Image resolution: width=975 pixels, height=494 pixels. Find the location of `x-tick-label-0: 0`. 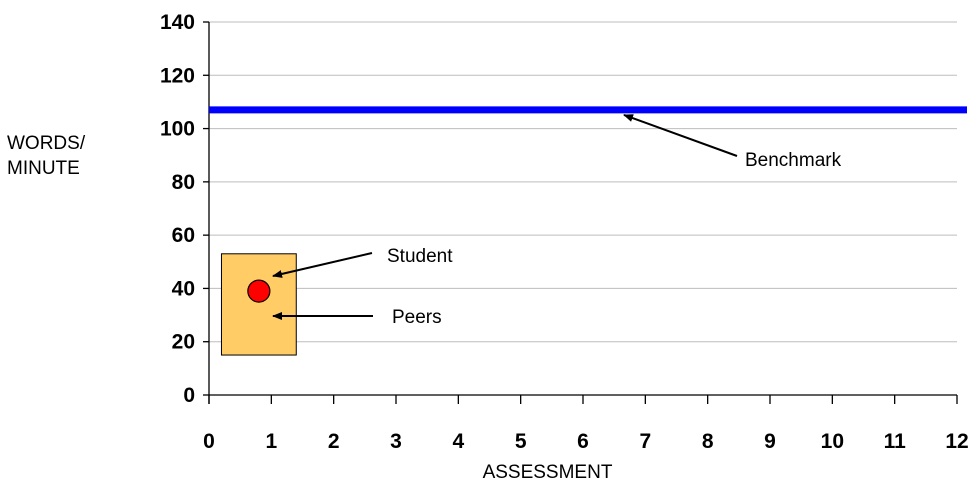

x-tick-label-0: 0 is located at coordinates (209, 441).